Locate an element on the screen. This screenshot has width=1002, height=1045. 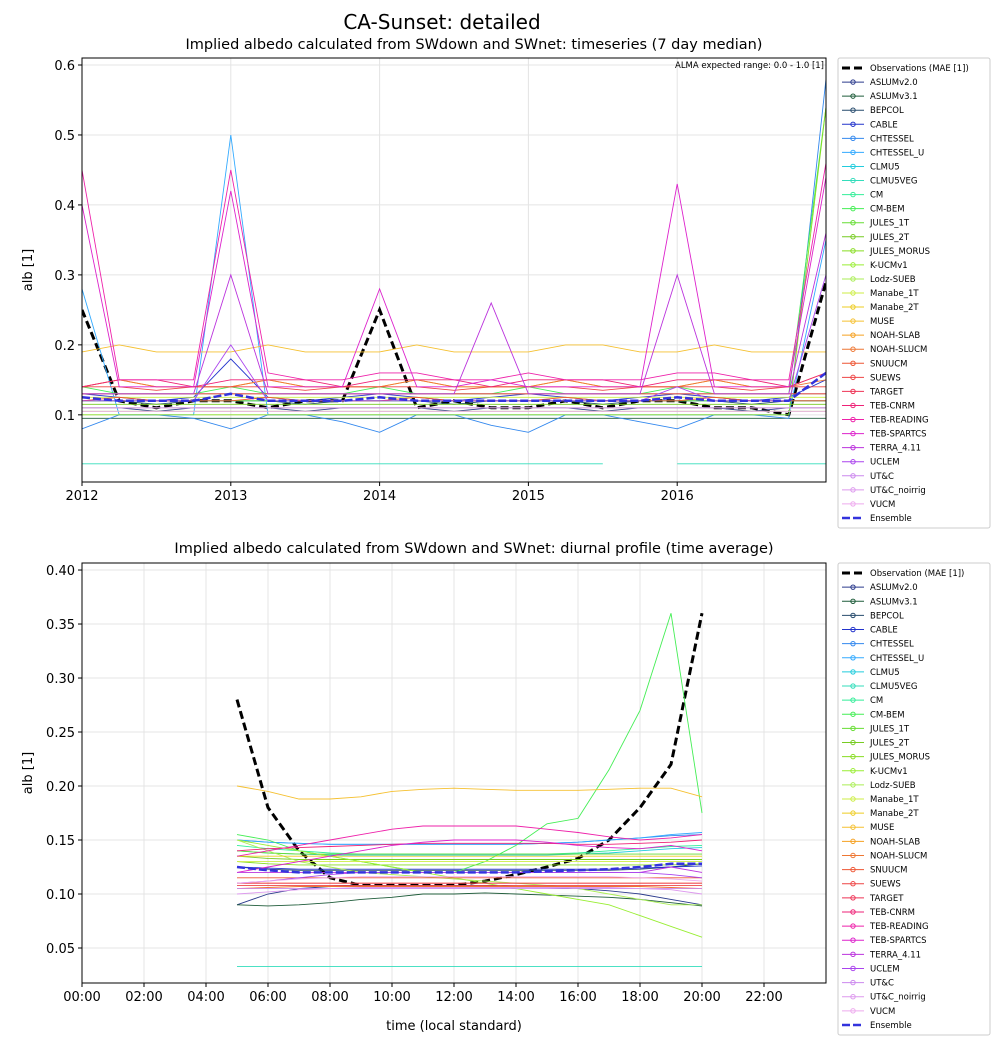
x-tick-label: 06:00 is located at coordinates (267, 997).